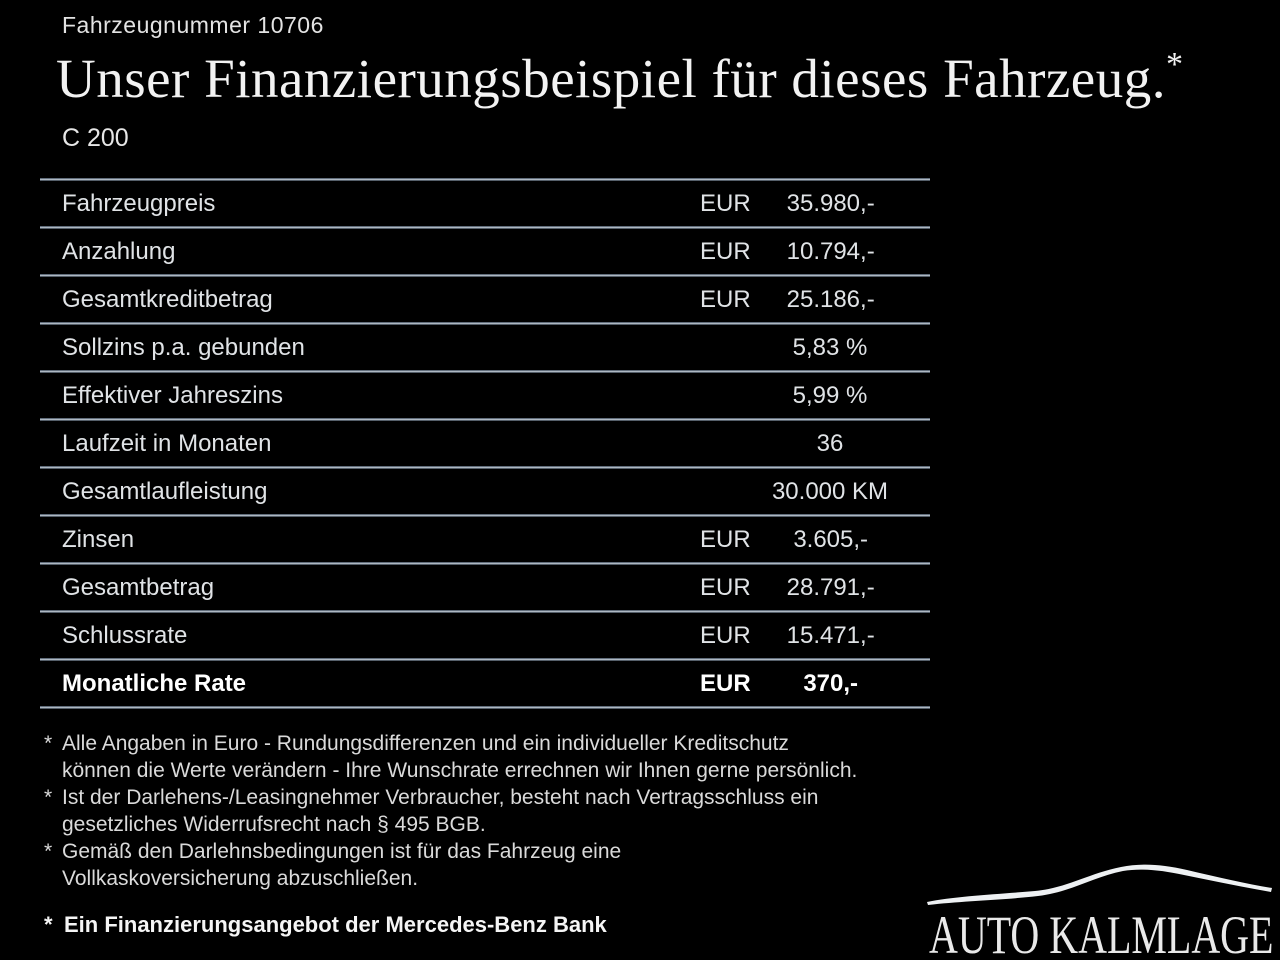 This screenshot has height=960, width=1280. Describe the element at coordinates (98, 539) in the screenshot. I see `row-label: Zinsen` at that location.